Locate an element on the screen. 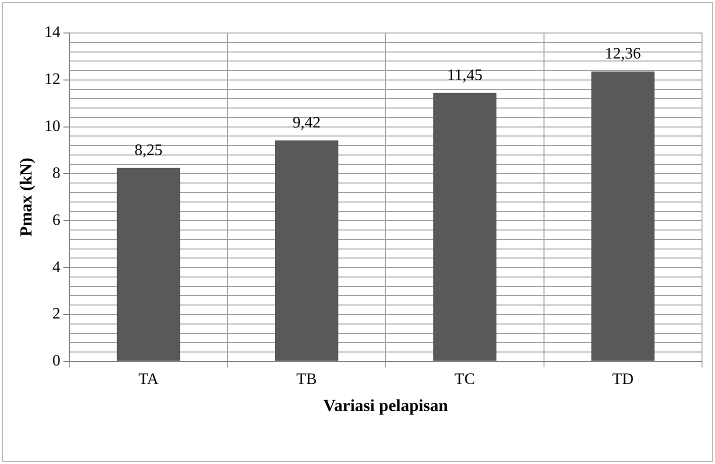 This screenshot has height=464, width=715. x-tick-label: TA is located at coordinates (148, 379).